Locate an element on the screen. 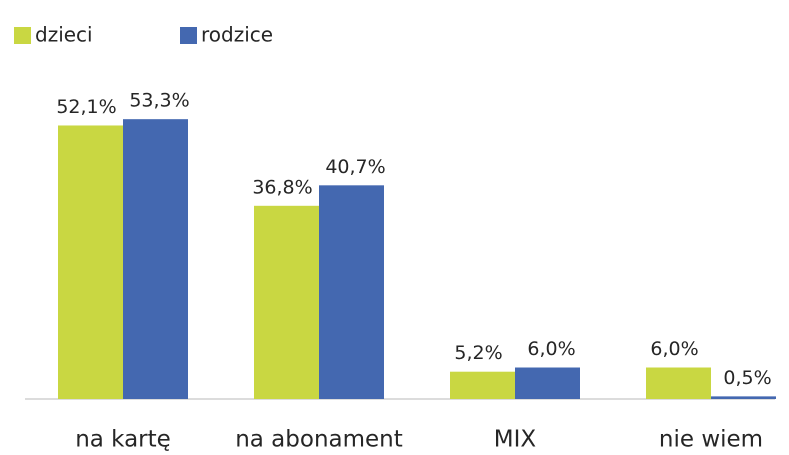 The width and height of the screenshot is (789, 455). legend-label: dzieci is located at coordinates (64, 35).